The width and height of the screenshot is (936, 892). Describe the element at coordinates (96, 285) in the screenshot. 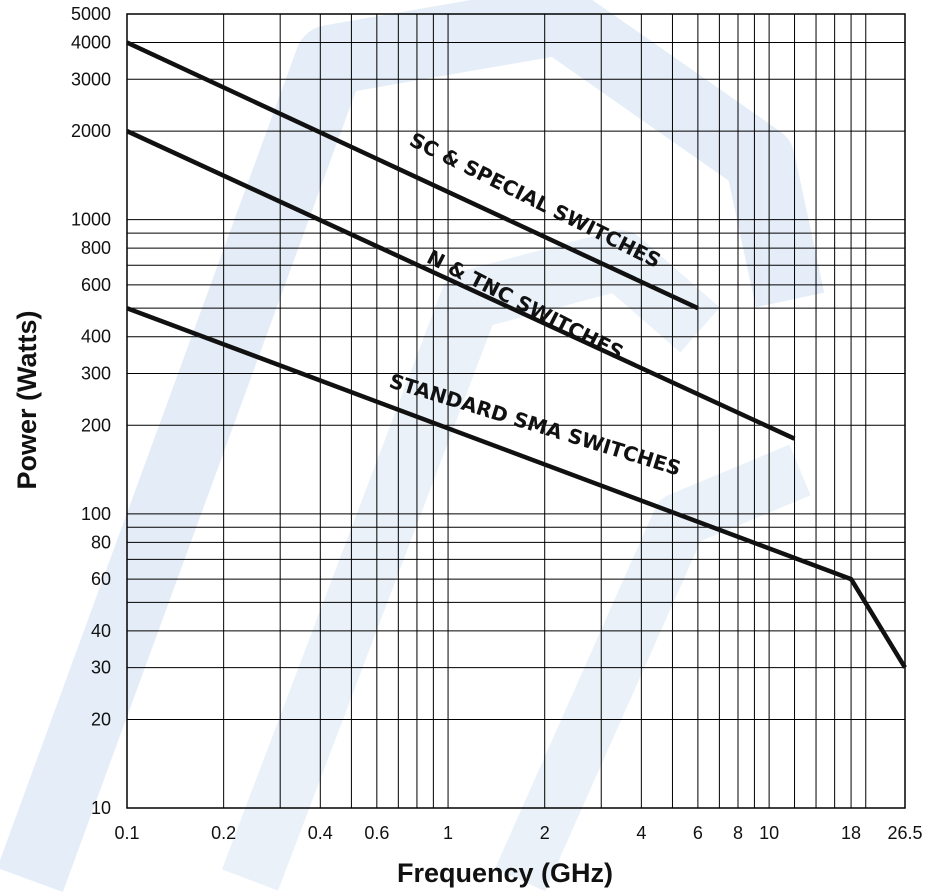

I see `y-tick-label: 600` at that location.